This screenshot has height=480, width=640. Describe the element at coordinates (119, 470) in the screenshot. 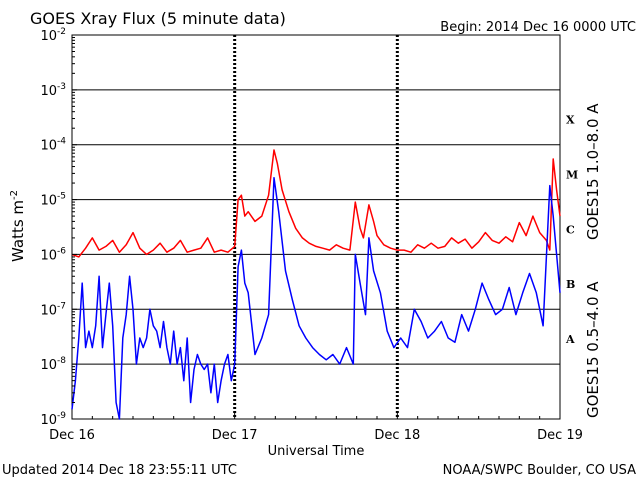

I see `updated-timestamp: Updated 2014 Dec 18 23:55:11 UTC` at that location.